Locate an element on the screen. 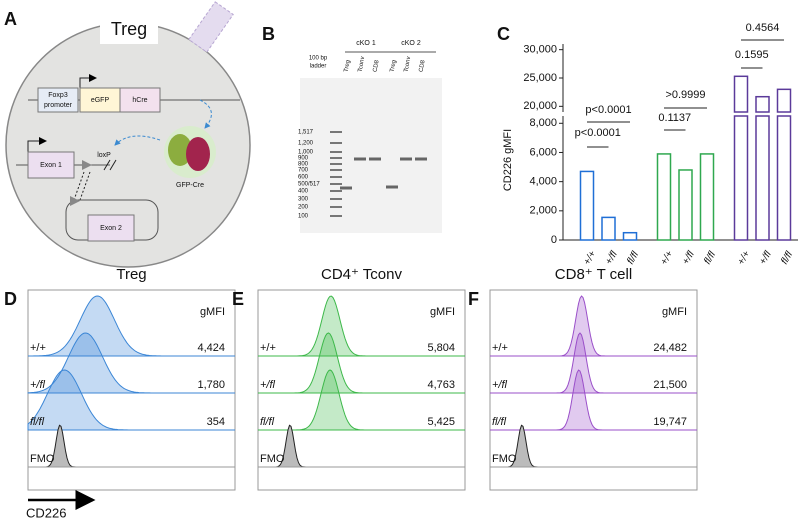 The image size is (800, 524). panel-label: A is located at coordinates (10, 19).